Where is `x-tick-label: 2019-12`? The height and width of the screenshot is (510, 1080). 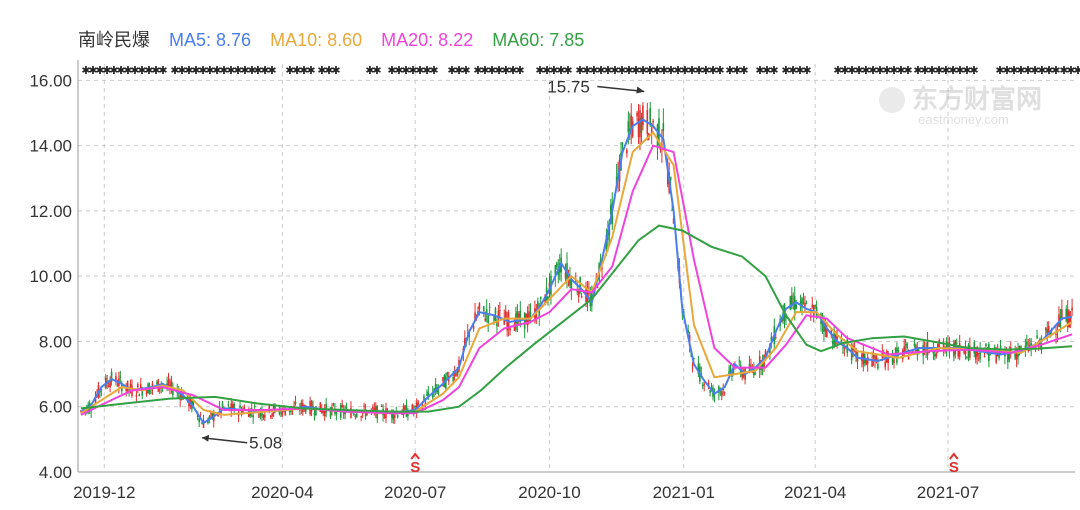 x-tick-label: 2019-12 is located at coordinates (104, 492).